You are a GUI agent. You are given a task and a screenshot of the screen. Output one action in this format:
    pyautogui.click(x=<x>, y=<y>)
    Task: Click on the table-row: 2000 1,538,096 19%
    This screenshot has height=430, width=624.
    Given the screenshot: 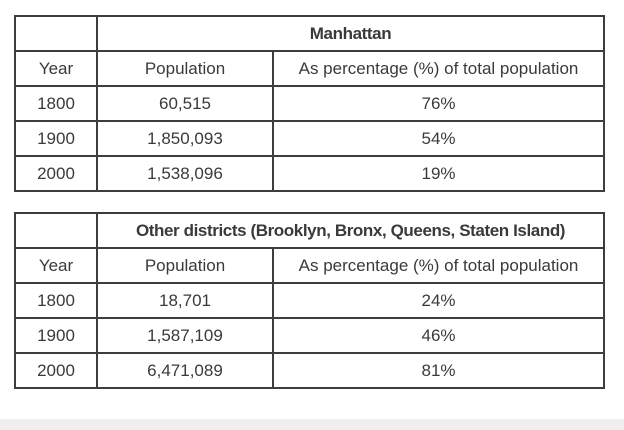 What is the action you would take?
    pyautogui.click(x=309, y=173)
    